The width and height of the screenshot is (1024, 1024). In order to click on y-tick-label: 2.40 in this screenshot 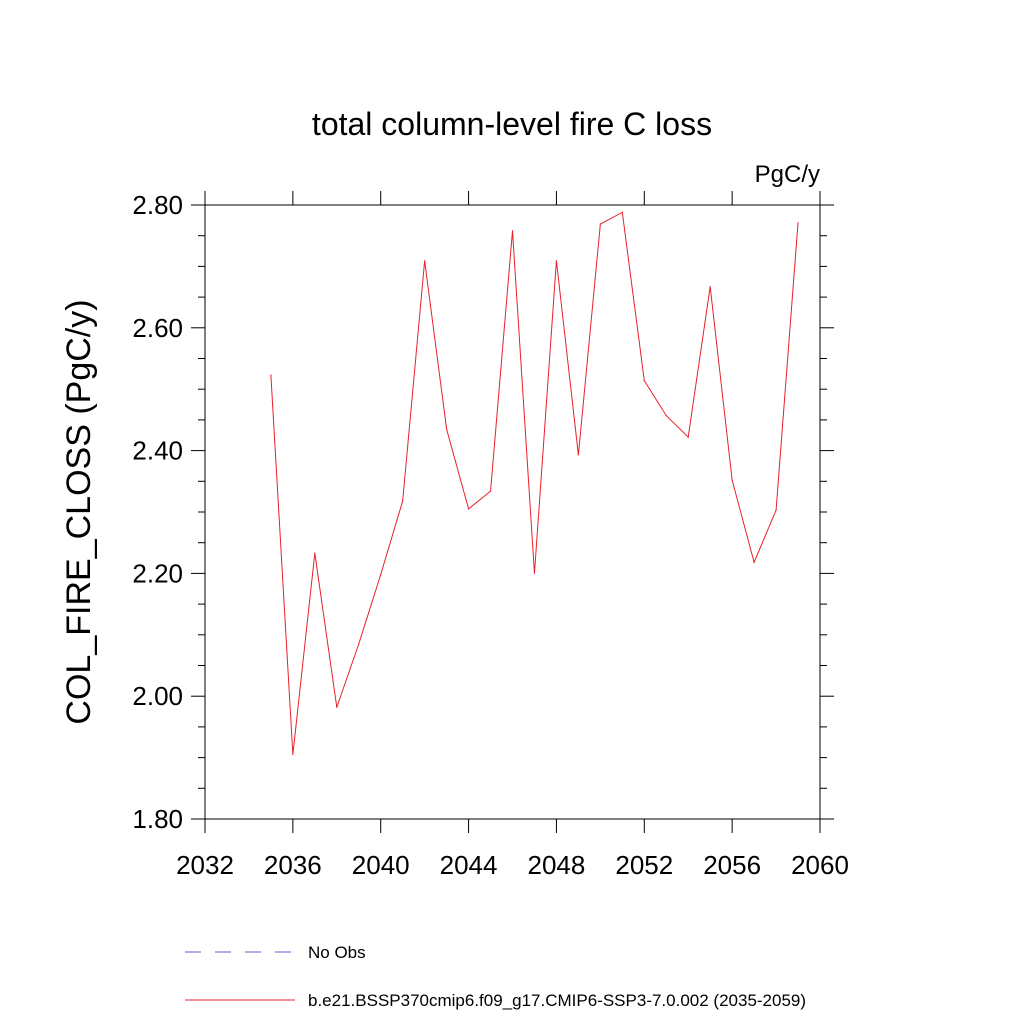, I will do `click(157, 451)`.